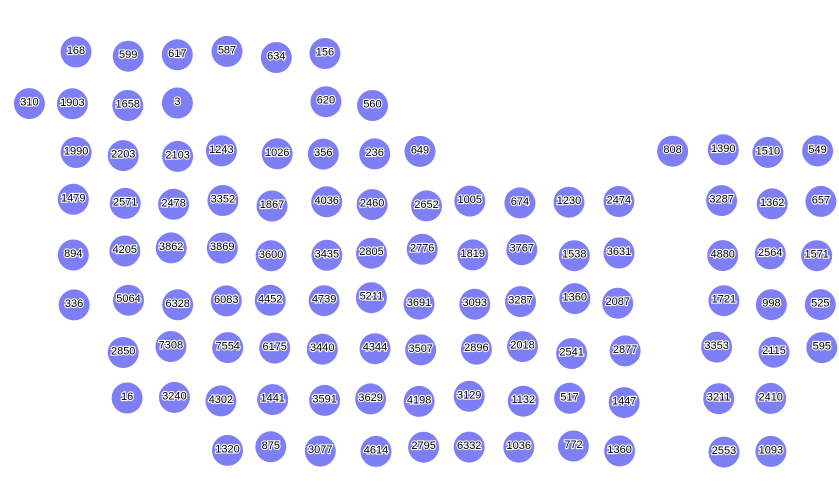  Describe the element at coordinates (822, 348) in the screenshot. I see `bubble-595: 595` at that location.